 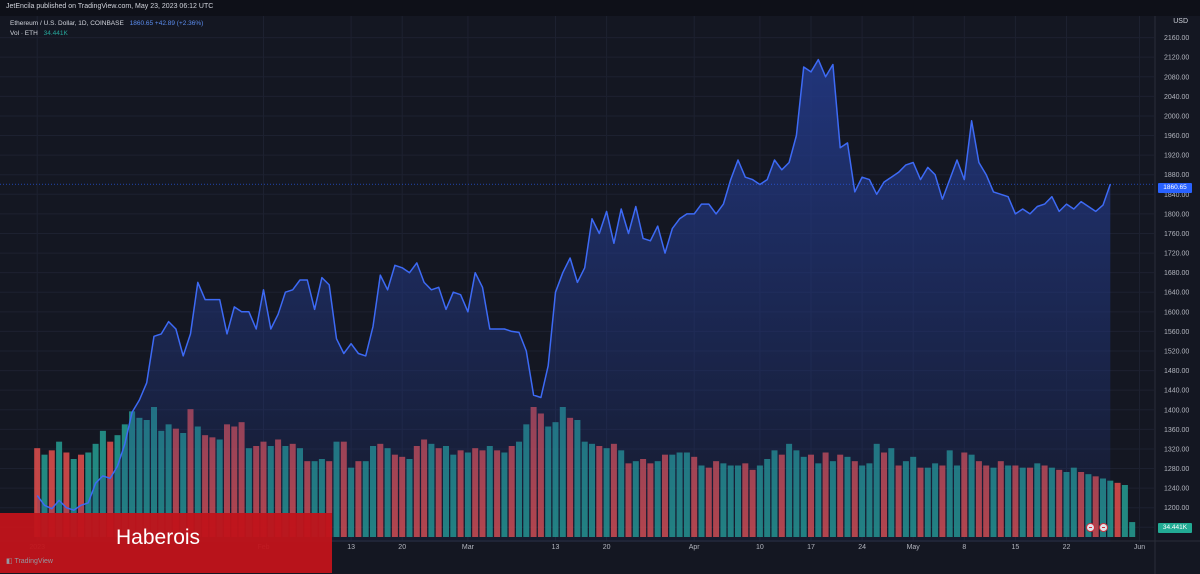 What do you see at coordinates (1175, 528) in the screenshot?
I see `last-volume-tag: 34.441K` at bounding box center [1175, 528].